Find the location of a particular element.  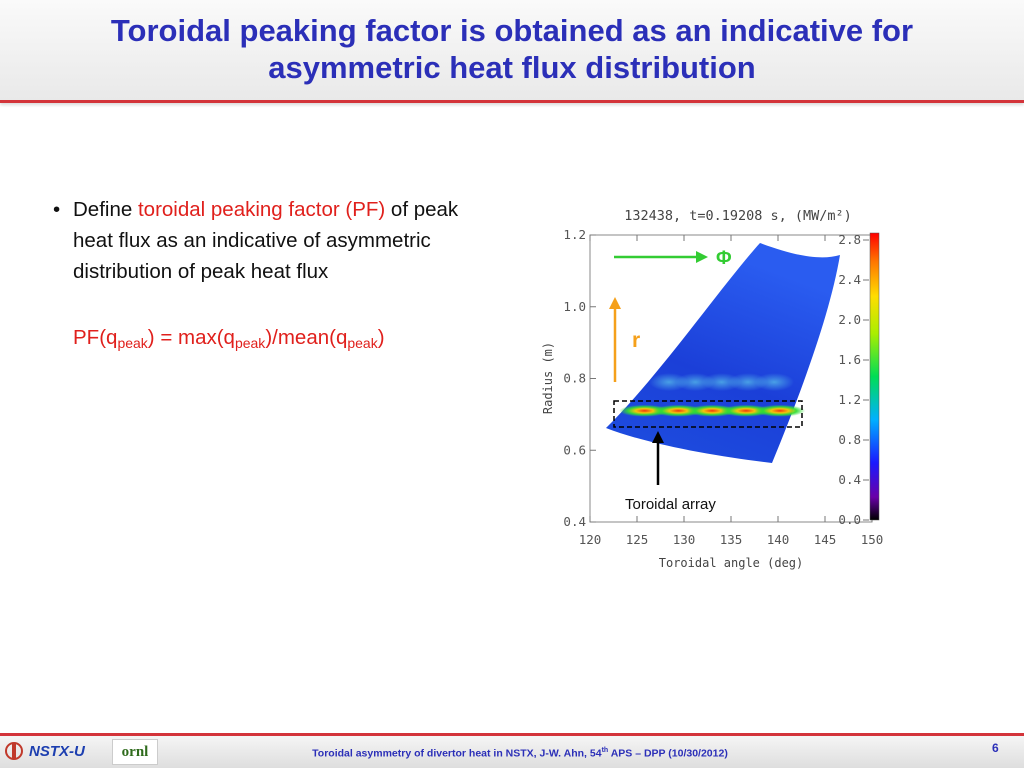

heat-bands is located at coordinates (712, 395).